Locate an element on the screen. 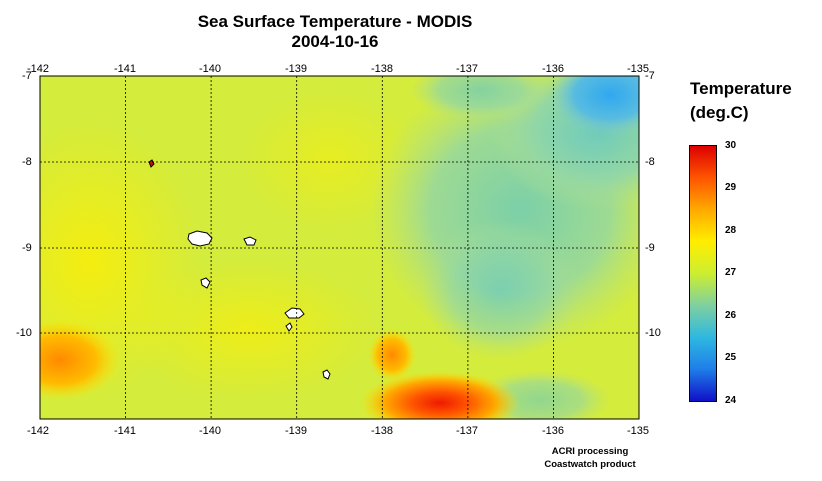 The width and height of the screenshot is (822, 481). cb-tick: 26 is located at coordinates (731, 315).